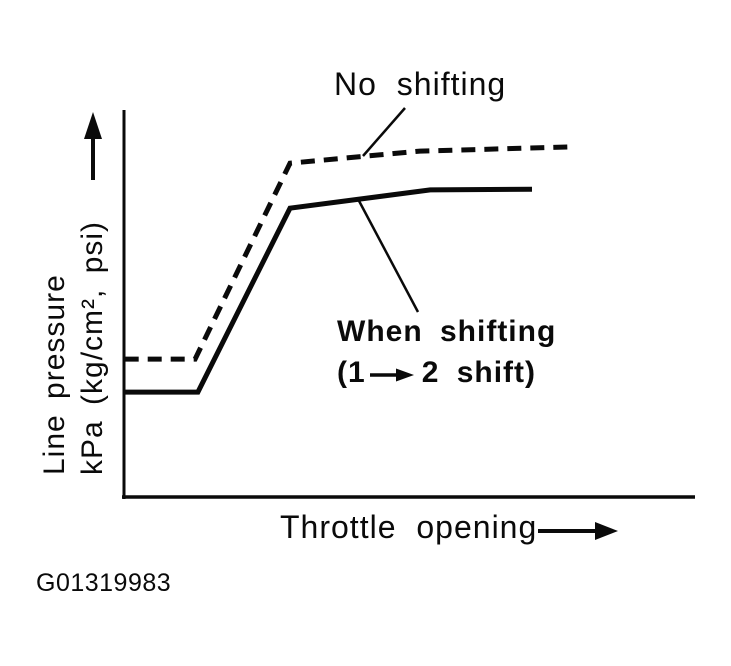 This screenshot has width=731, height=666. I want to click on no-shifting-pointer-line, so click(384, 132).